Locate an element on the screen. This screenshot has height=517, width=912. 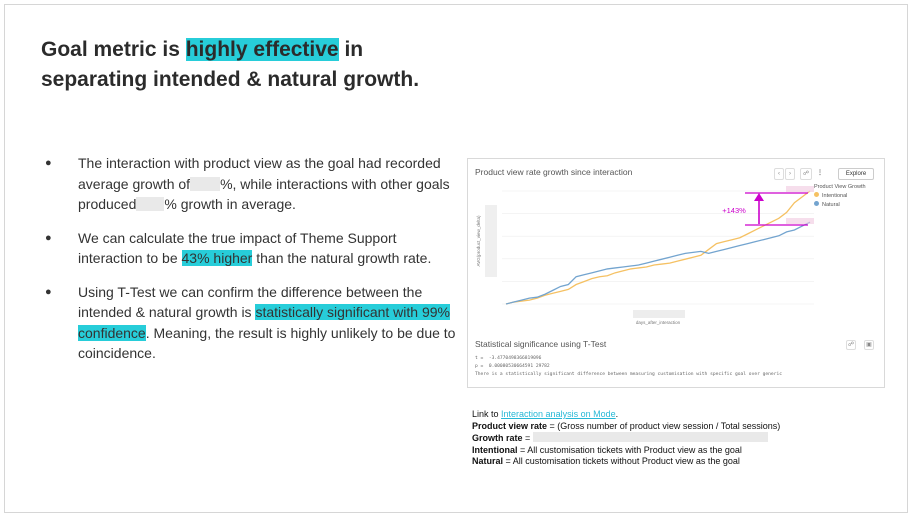
series-line-intentional is located at coordinates (658, 247).